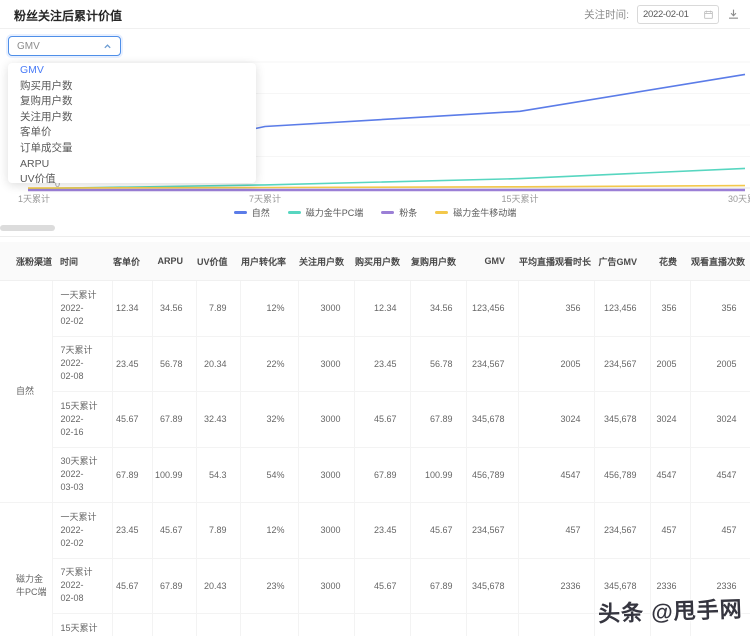 Image resolution: width=750 pixels, height=636 pixels. I want to click on column-header-ARPU: ARPU, so click(174, 261).